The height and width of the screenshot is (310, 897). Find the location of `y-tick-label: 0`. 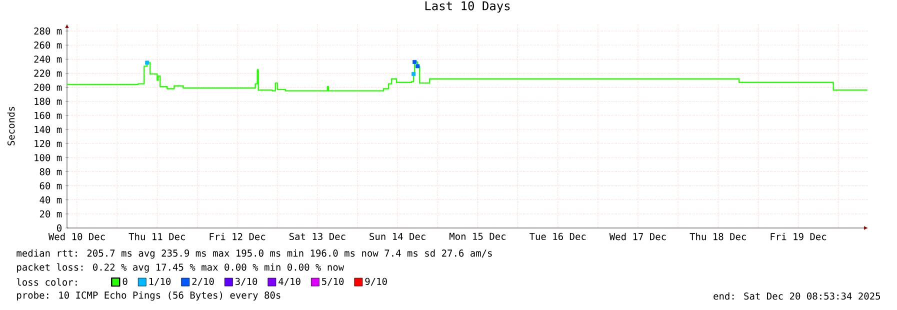

y-tick-label: 0 is located at coordinates (59, 228).